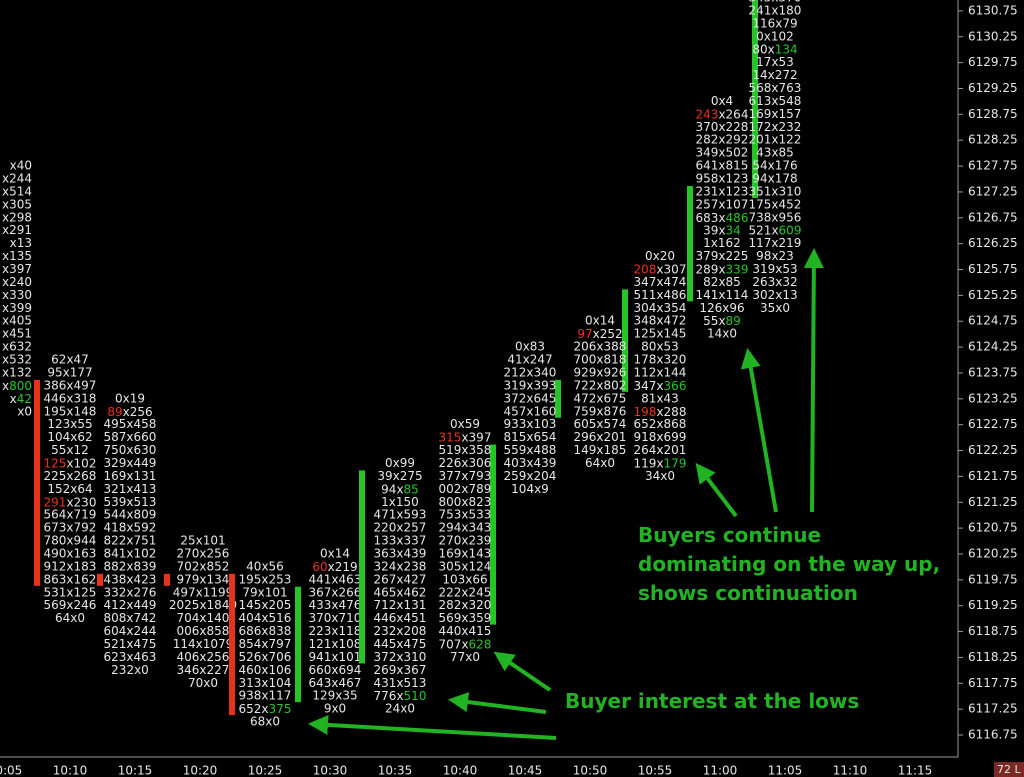 This screenshot has height=777, width=1024. What do you see at coordinates (712, 701) in the screenshot?
I see `annotation: Buyer interest at the lows` at bounding box center [712, 701].